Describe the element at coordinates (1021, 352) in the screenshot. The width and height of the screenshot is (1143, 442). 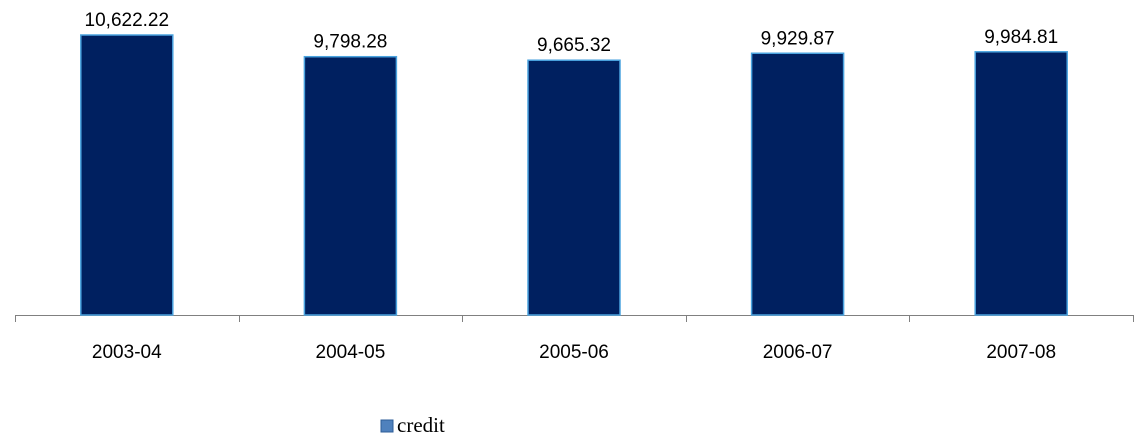
I see `x-tick-label: 2007-08` at that location.